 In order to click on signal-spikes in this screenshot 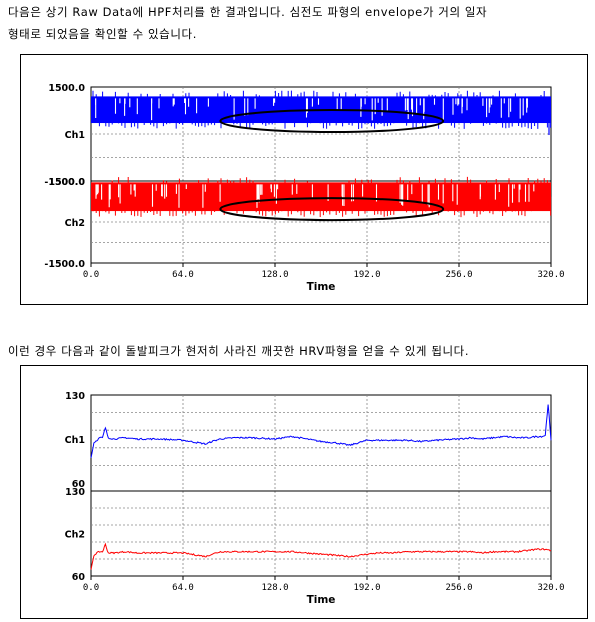, I will do `click(322, 109)`.